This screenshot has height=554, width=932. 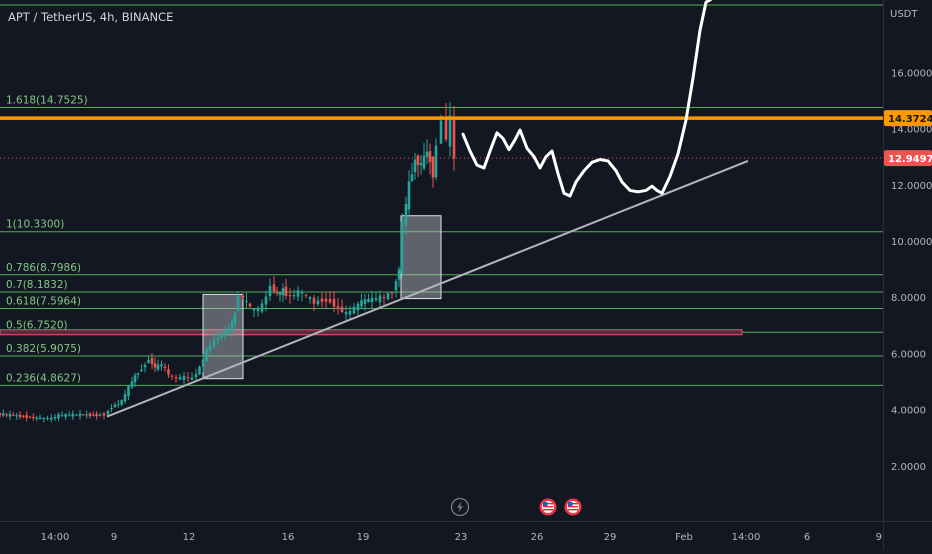 What do you see at coordinates (904, 14) in the screenshot?
I see `price-axis-unit: USDT` at bounding box center [904, 14].